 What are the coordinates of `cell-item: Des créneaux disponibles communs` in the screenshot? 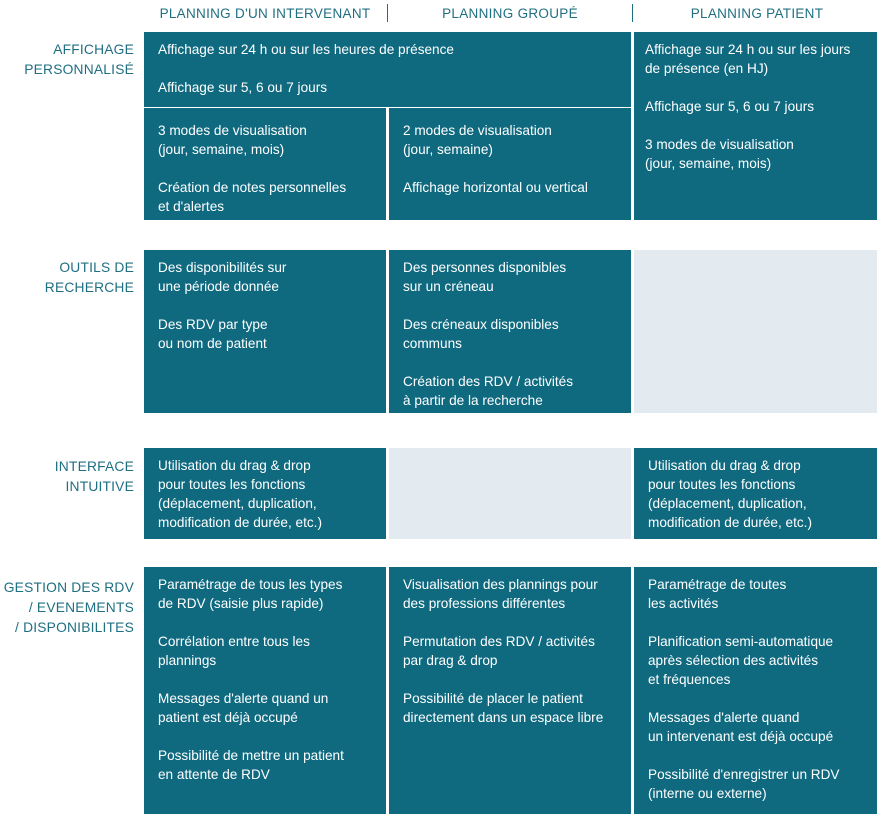 It's located at (481, 334).